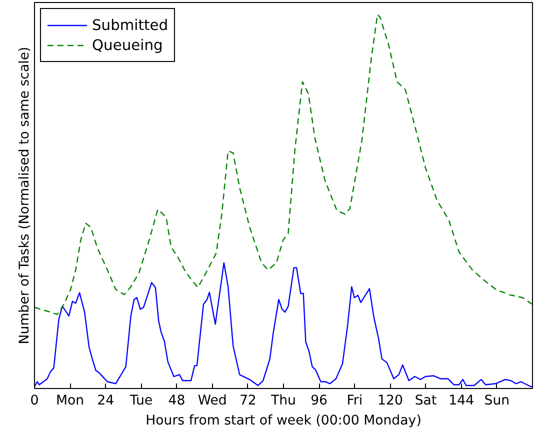  I want to click on x-tick-label: 0, so click(34, 401).